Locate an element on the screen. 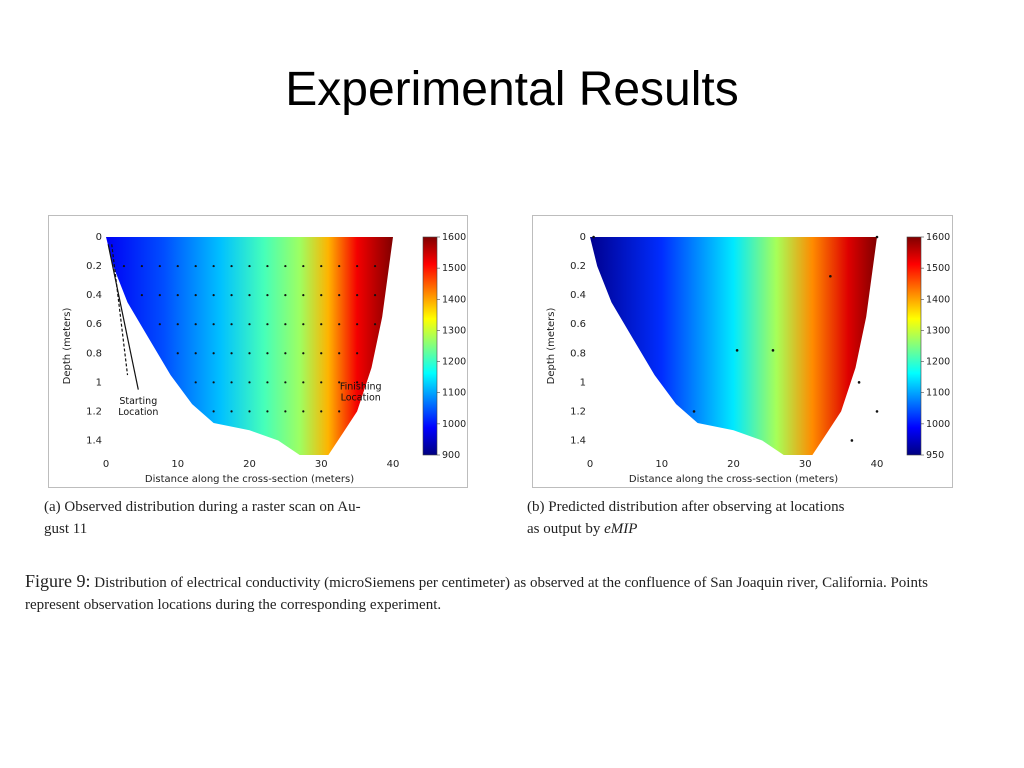 The image size is (1024, 768). colorbar-tick-label: 950 is located at coordinates (935, 455).